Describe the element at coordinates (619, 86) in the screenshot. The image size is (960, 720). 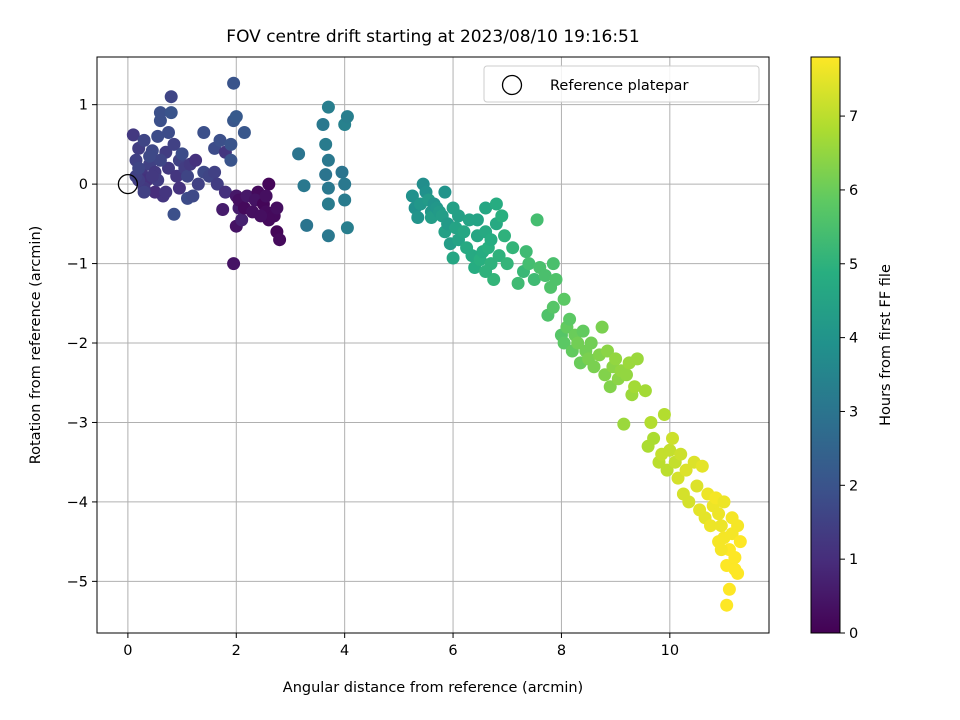
I see `legend-entry-reference: Reference platepar` at that location.